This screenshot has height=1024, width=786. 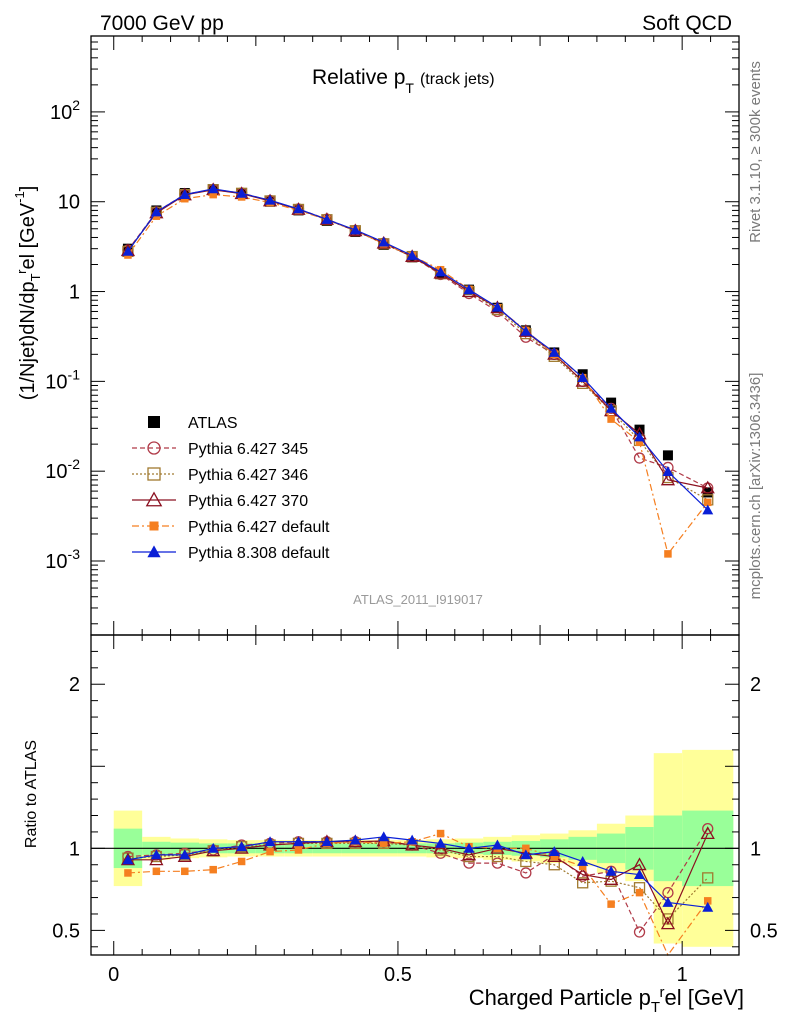 What do you see at coordinates (418, 599) in the screenshot?
I see `analysis-tag: ATLAS_2011_I919017` at bounding box center [418, 599].